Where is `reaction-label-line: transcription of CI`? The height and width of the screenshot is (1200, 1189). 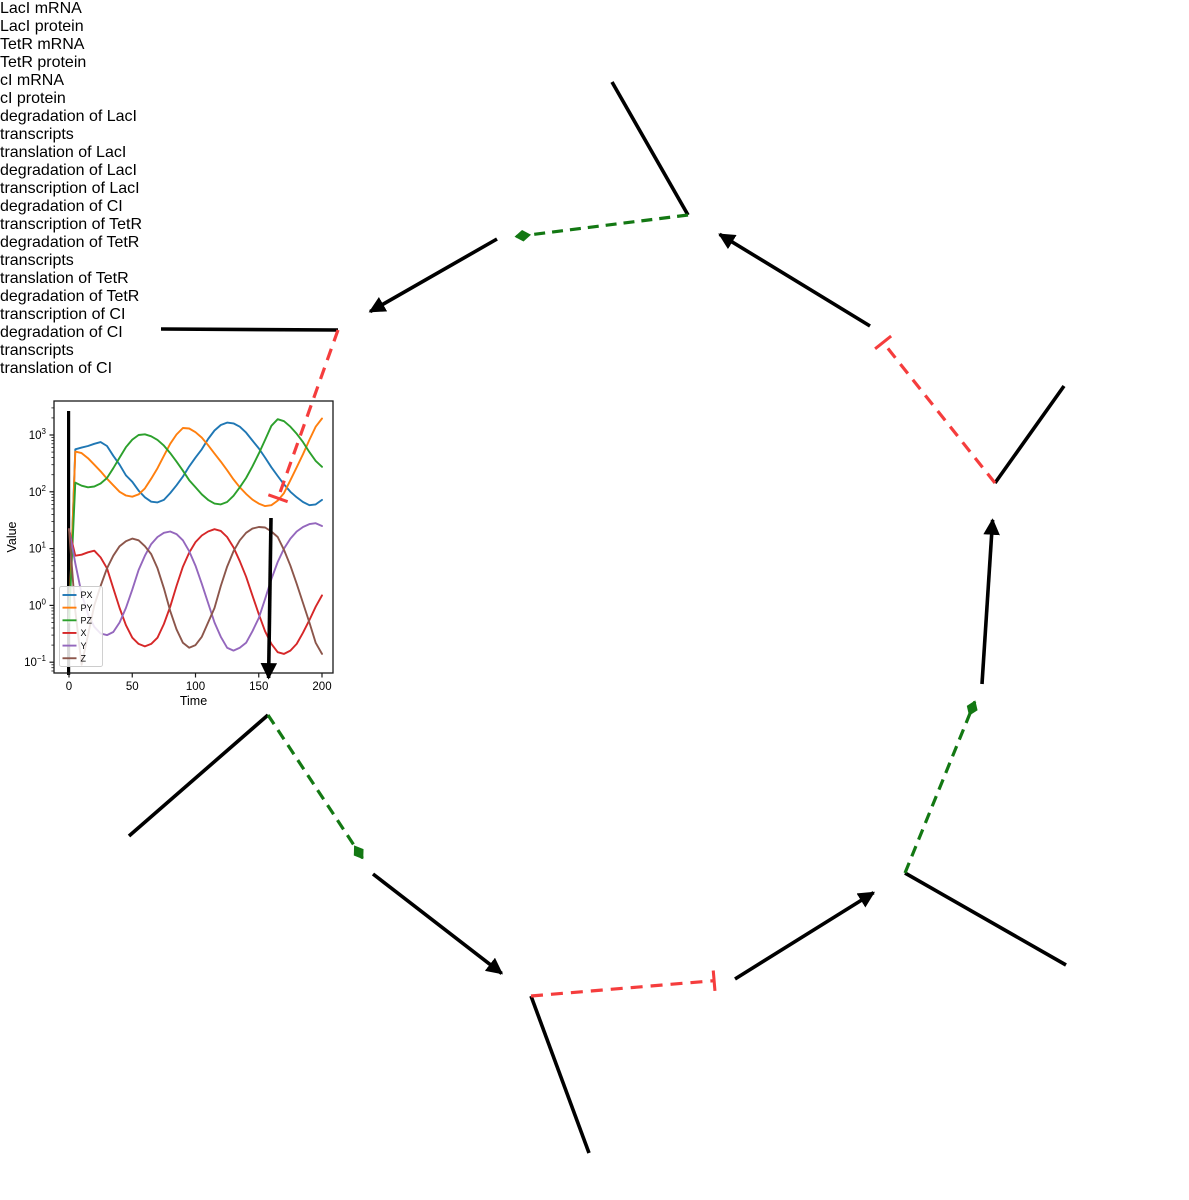
reaction-label-line: transcription of CI is located at coordinates (63, 314).